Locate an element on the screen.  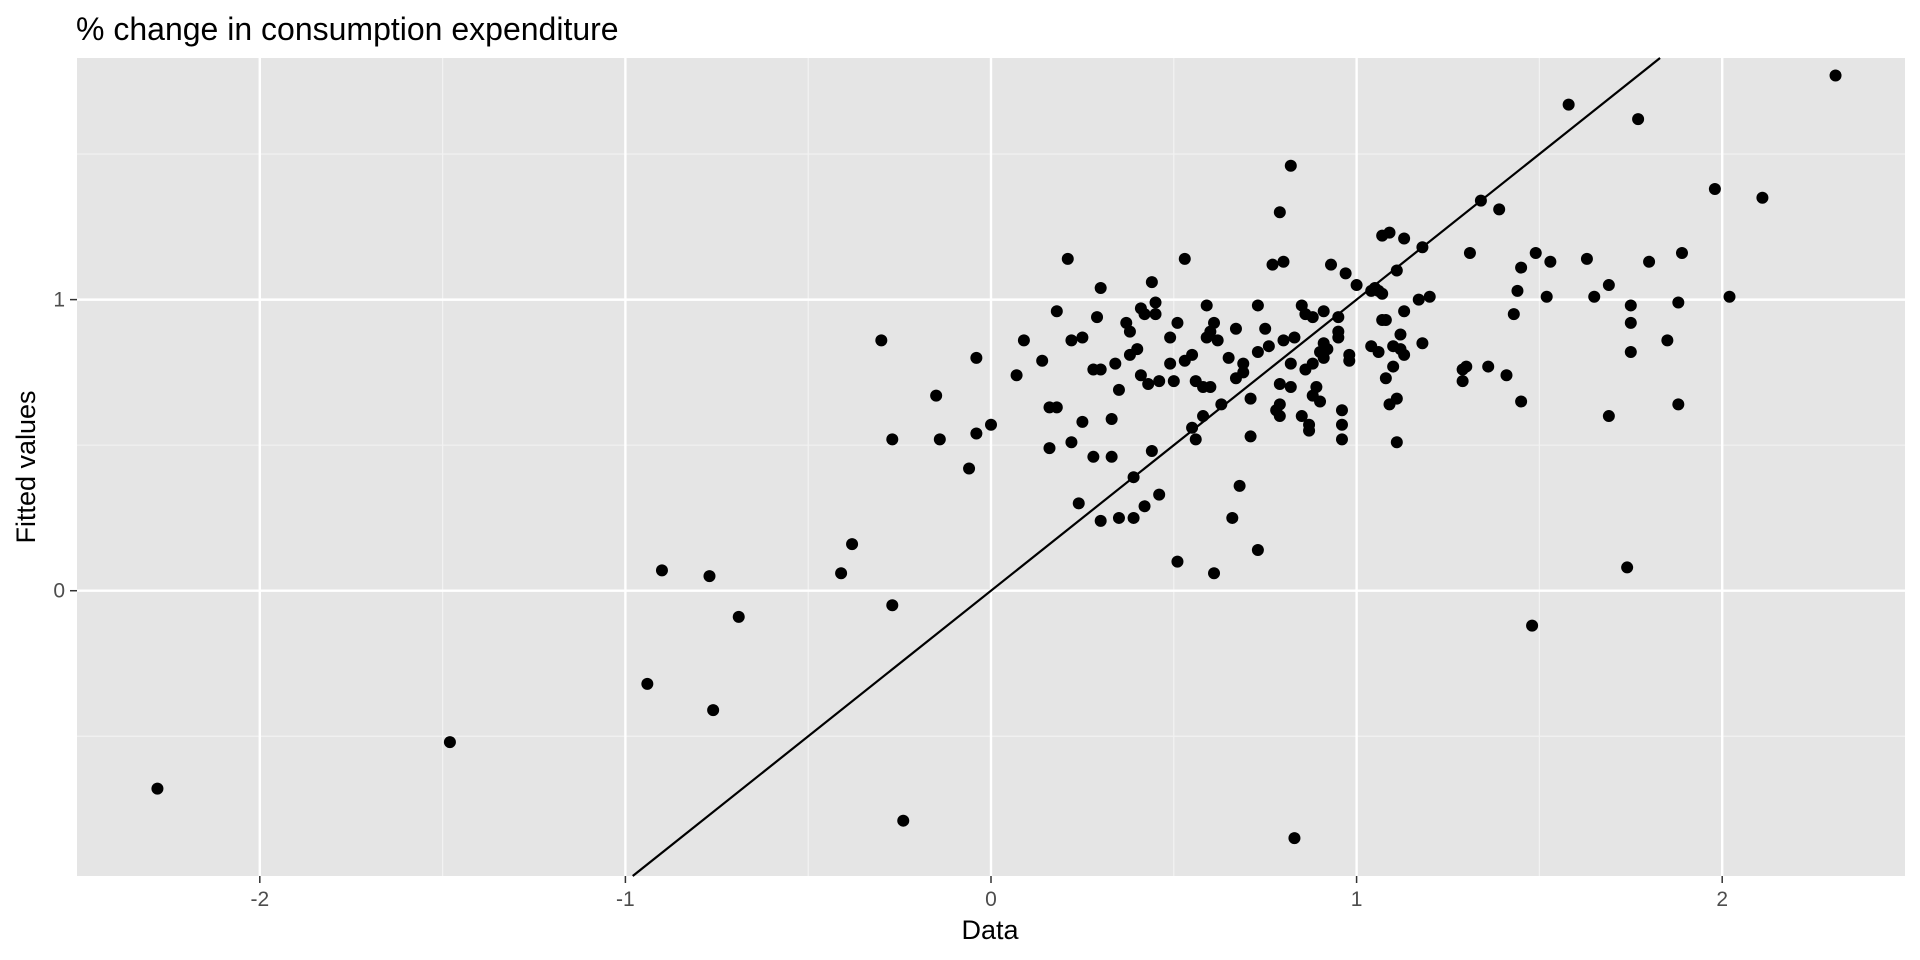
y-tick-label: 0 is located at coordinates (59, 591).